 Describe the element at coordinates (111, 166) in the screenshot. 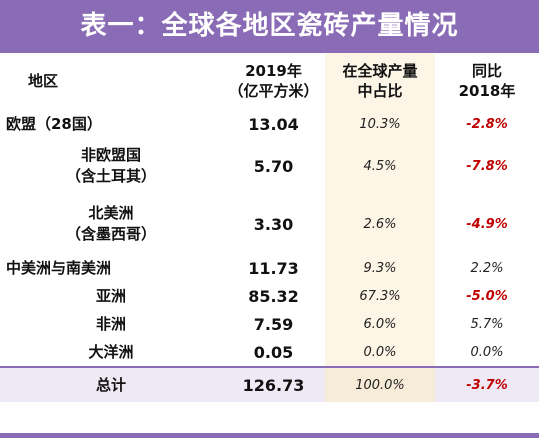

I see `row-region: 非欧盟国 （含土耳其）` at that location.